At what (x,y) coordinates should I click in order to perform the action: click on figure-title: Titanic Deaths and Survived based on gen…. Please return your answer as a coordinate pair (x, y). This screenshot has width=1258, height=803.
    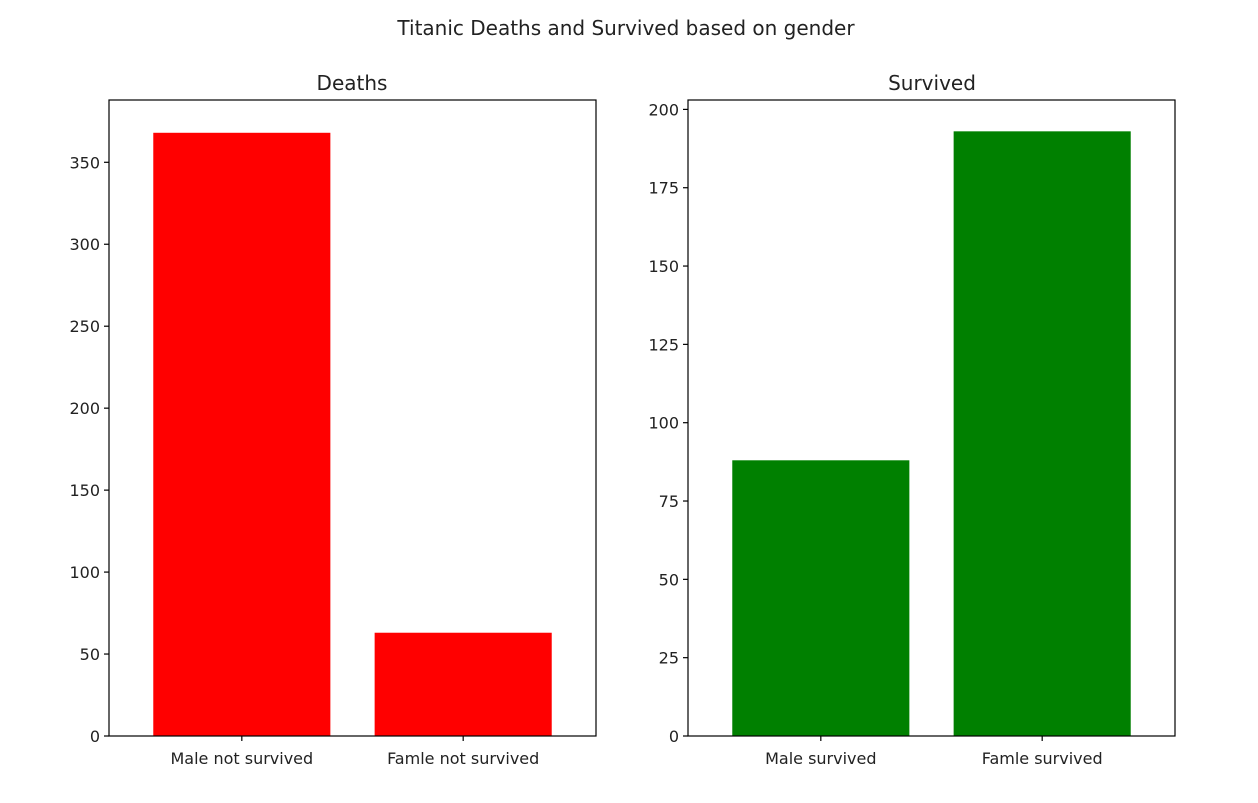
    Looking at the image, I should click on (625, 28).